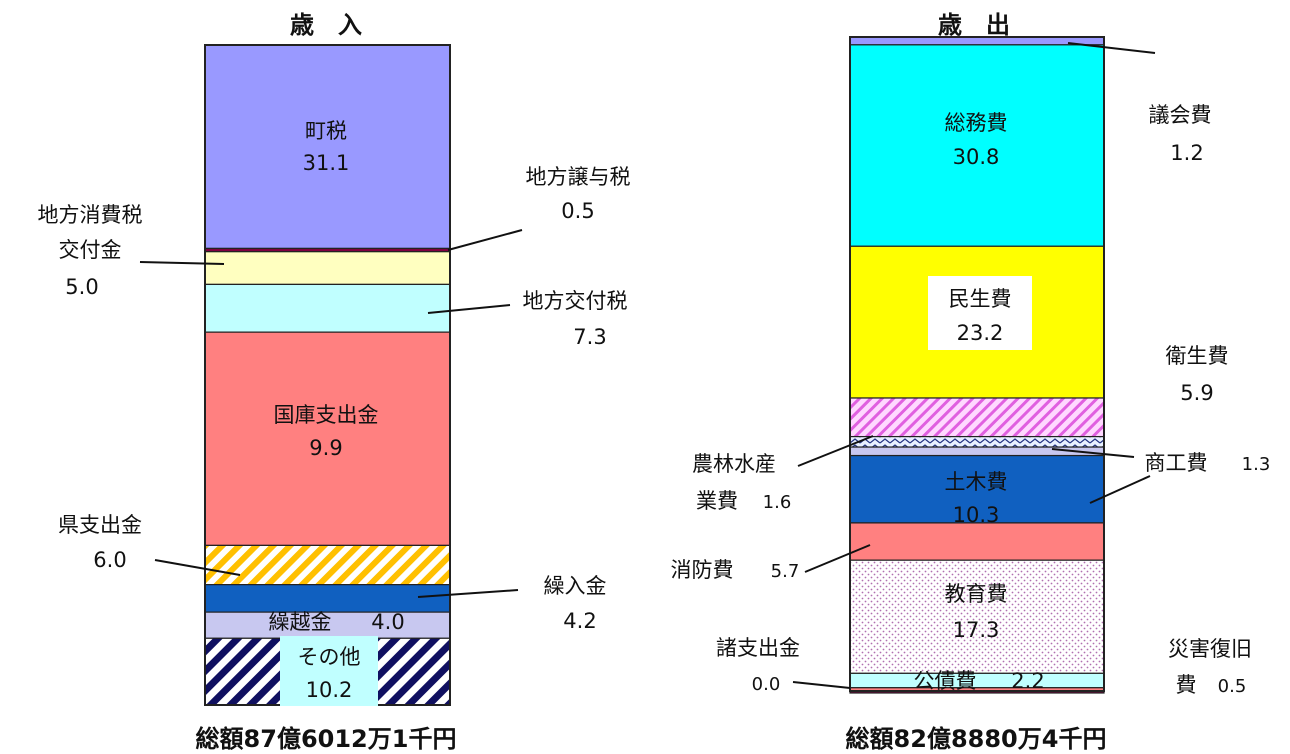  Describe the element at coordinates (329, 657) in the screenshot. I see `rev-label-name-8: その他` at that location.